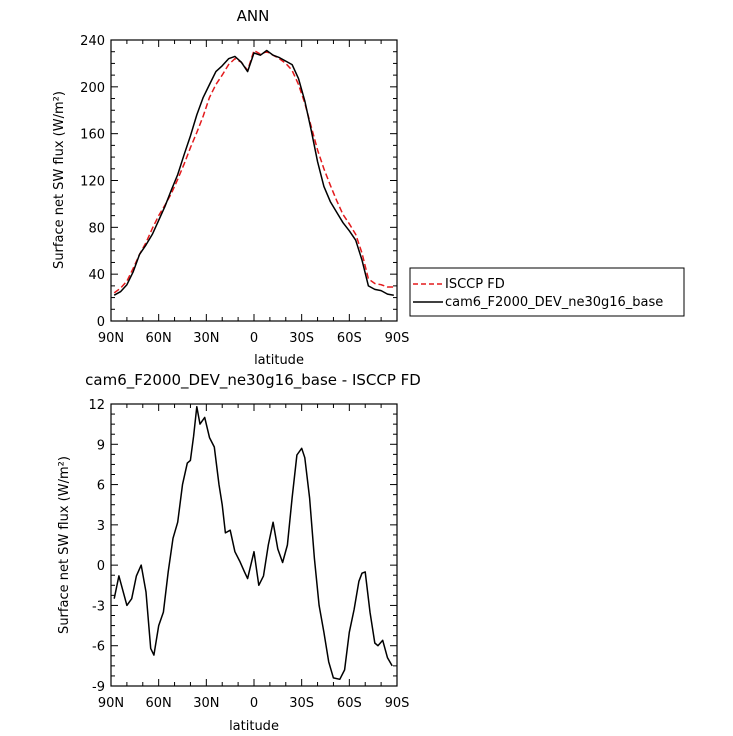  I want to click on y-tick-label: 200, so click(92, 88).